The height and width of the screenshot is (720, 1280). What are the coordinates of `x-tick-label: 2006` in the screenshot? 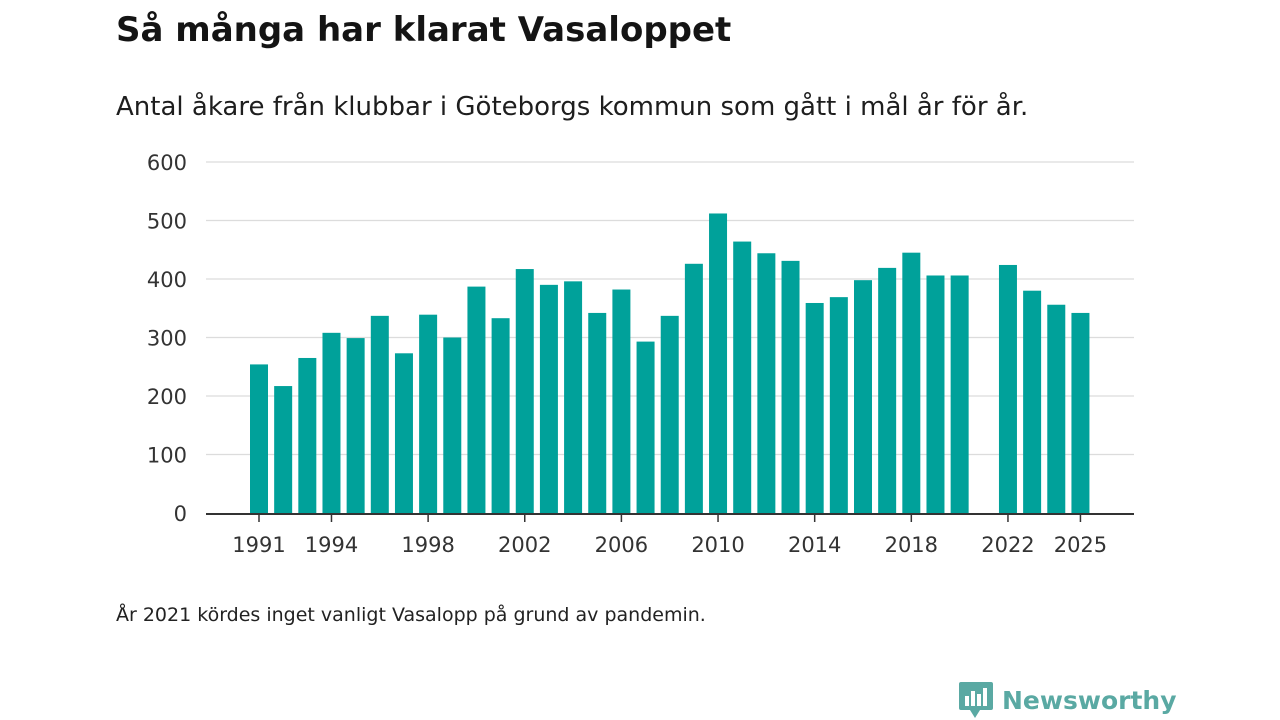 It's located at (621, 545).